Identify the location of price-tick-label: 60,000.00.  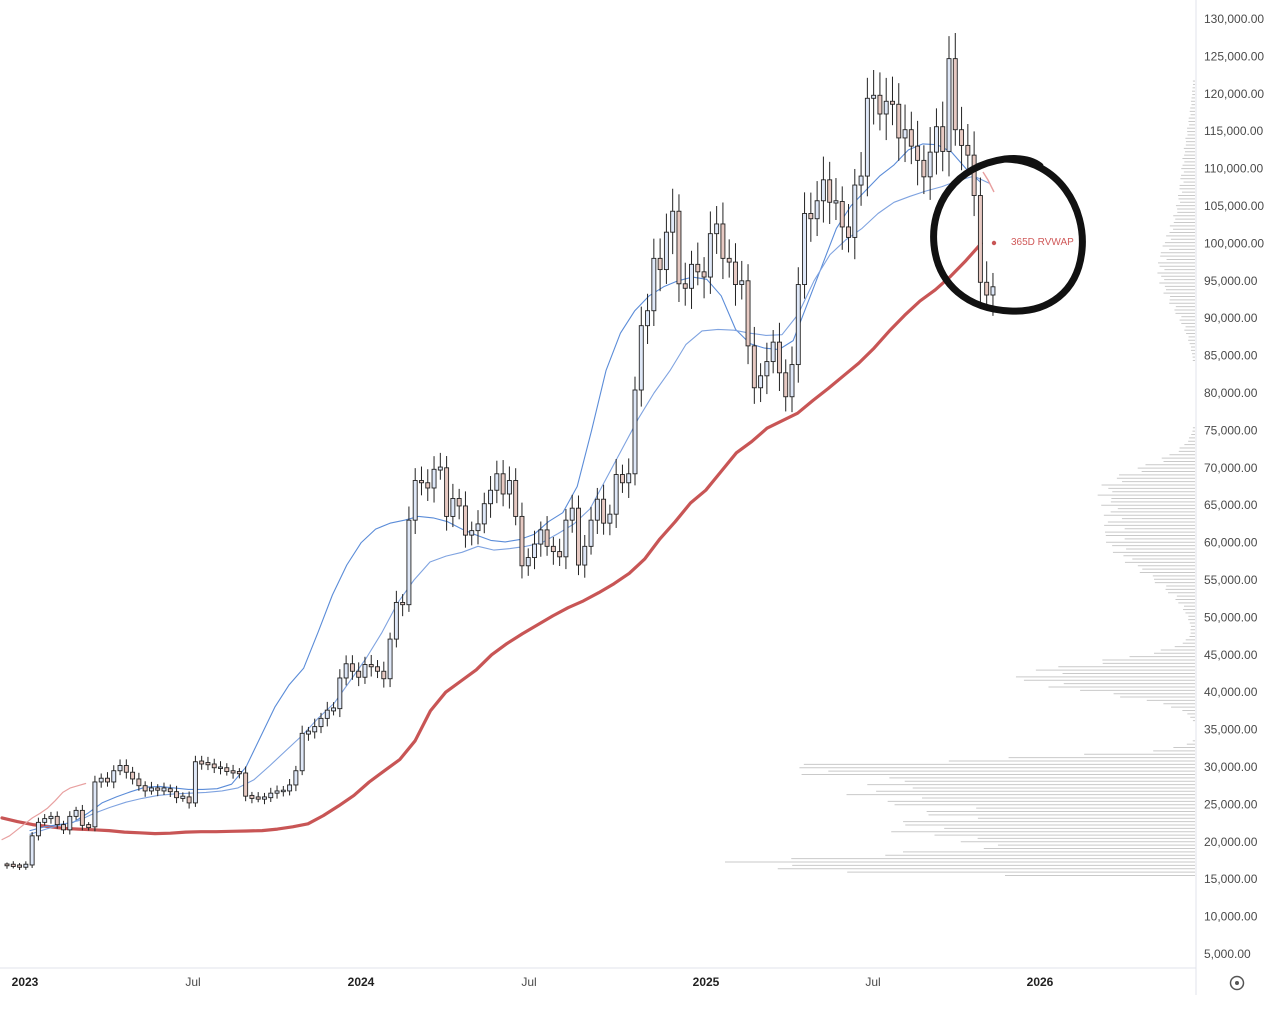
(1231, 543).